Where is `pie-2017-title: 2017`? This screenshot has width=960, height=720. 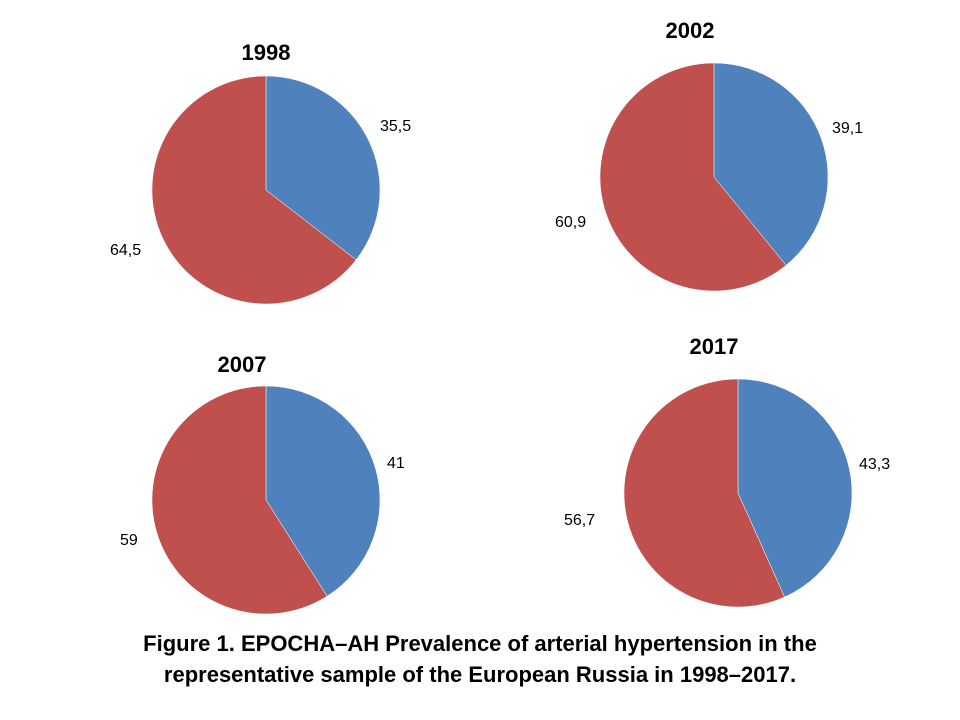
pie-2017-title: 2017 is located at coordinates (714, 346).